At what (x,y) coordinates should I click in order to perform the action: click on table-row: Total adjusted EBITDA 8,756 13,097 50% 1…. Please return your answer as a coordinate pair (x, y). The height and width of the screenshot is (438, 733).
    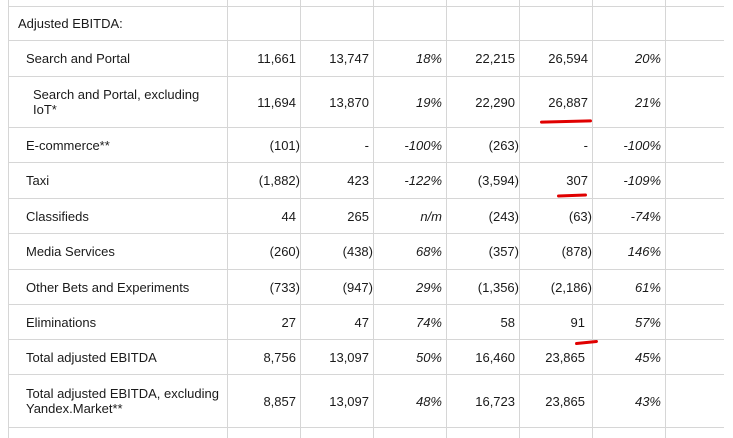
    Looking at the image, I should click on (366, 357).